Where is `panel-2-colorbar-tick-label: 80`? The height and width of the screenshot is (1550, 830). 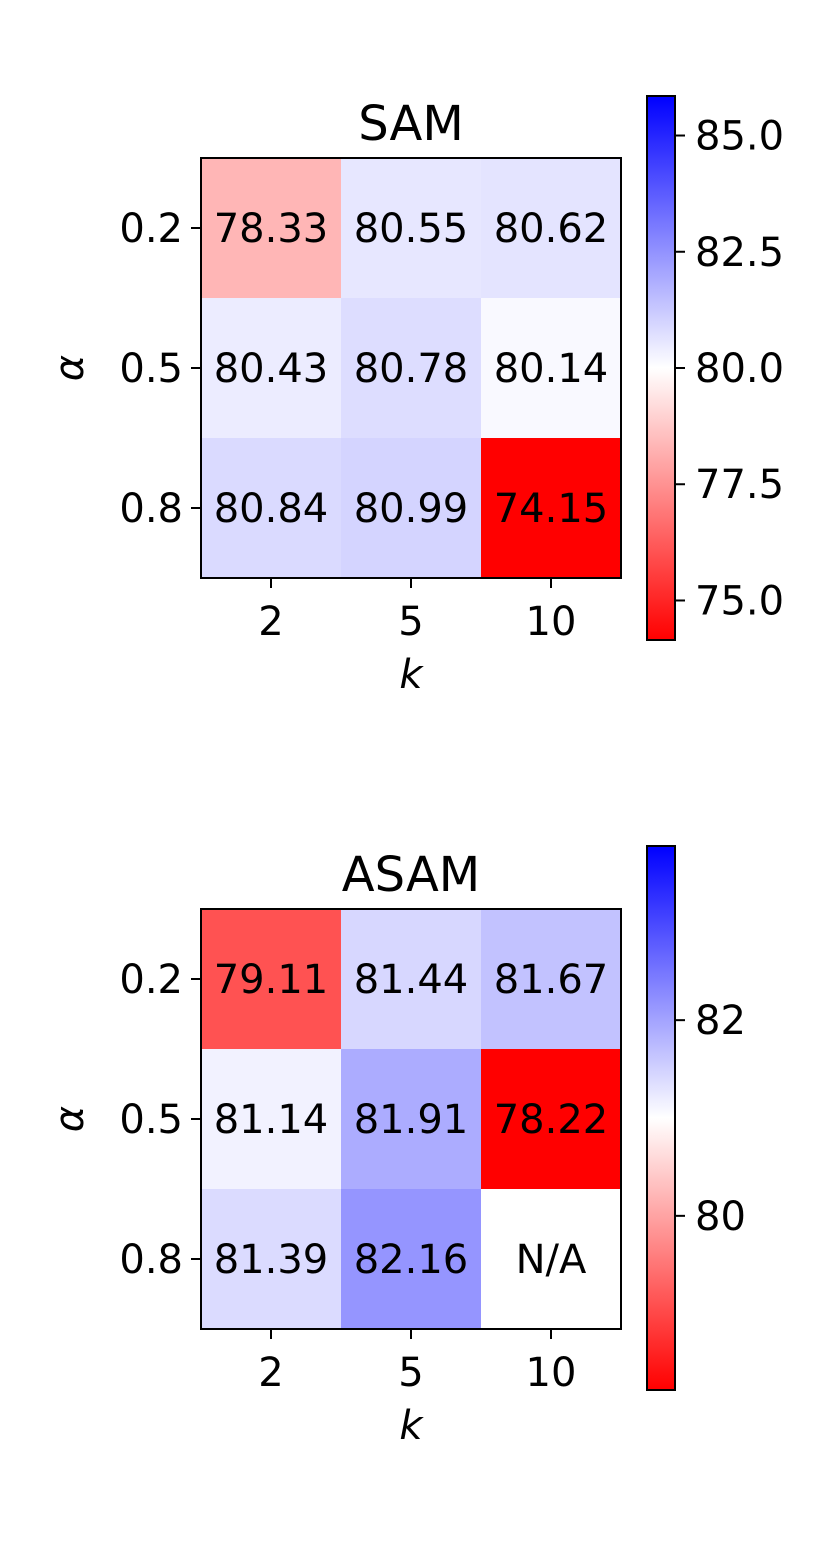
panel-2-colorbar-tick-label: 80 is located at coordinates (720, 1217).